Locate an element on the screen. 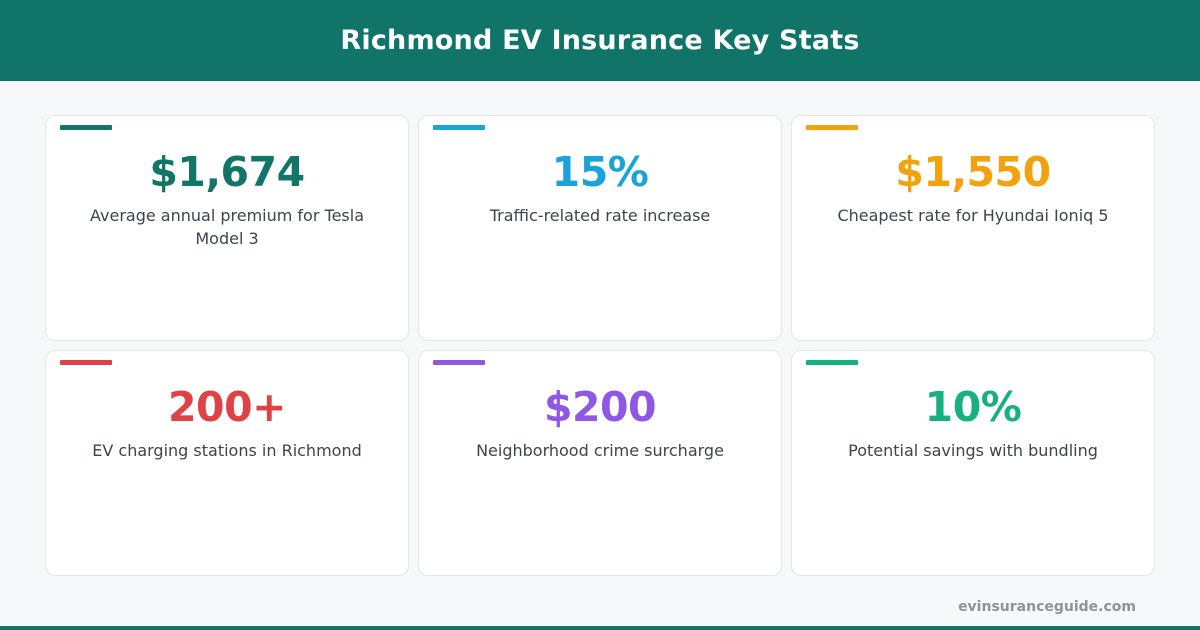 This screenshot has height=630, width=1200. stat-label: Average annual premium for Tesla Model 3 is located at coordinates (227, 227).